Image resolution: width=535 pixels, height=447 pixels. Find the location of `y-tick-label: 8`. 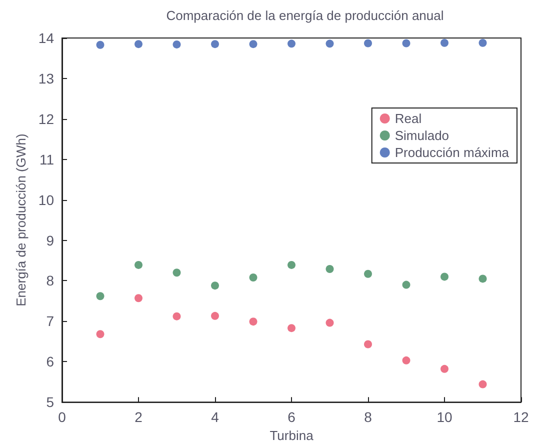

y-tick-label: 8 is located at coordinates (50, 280).